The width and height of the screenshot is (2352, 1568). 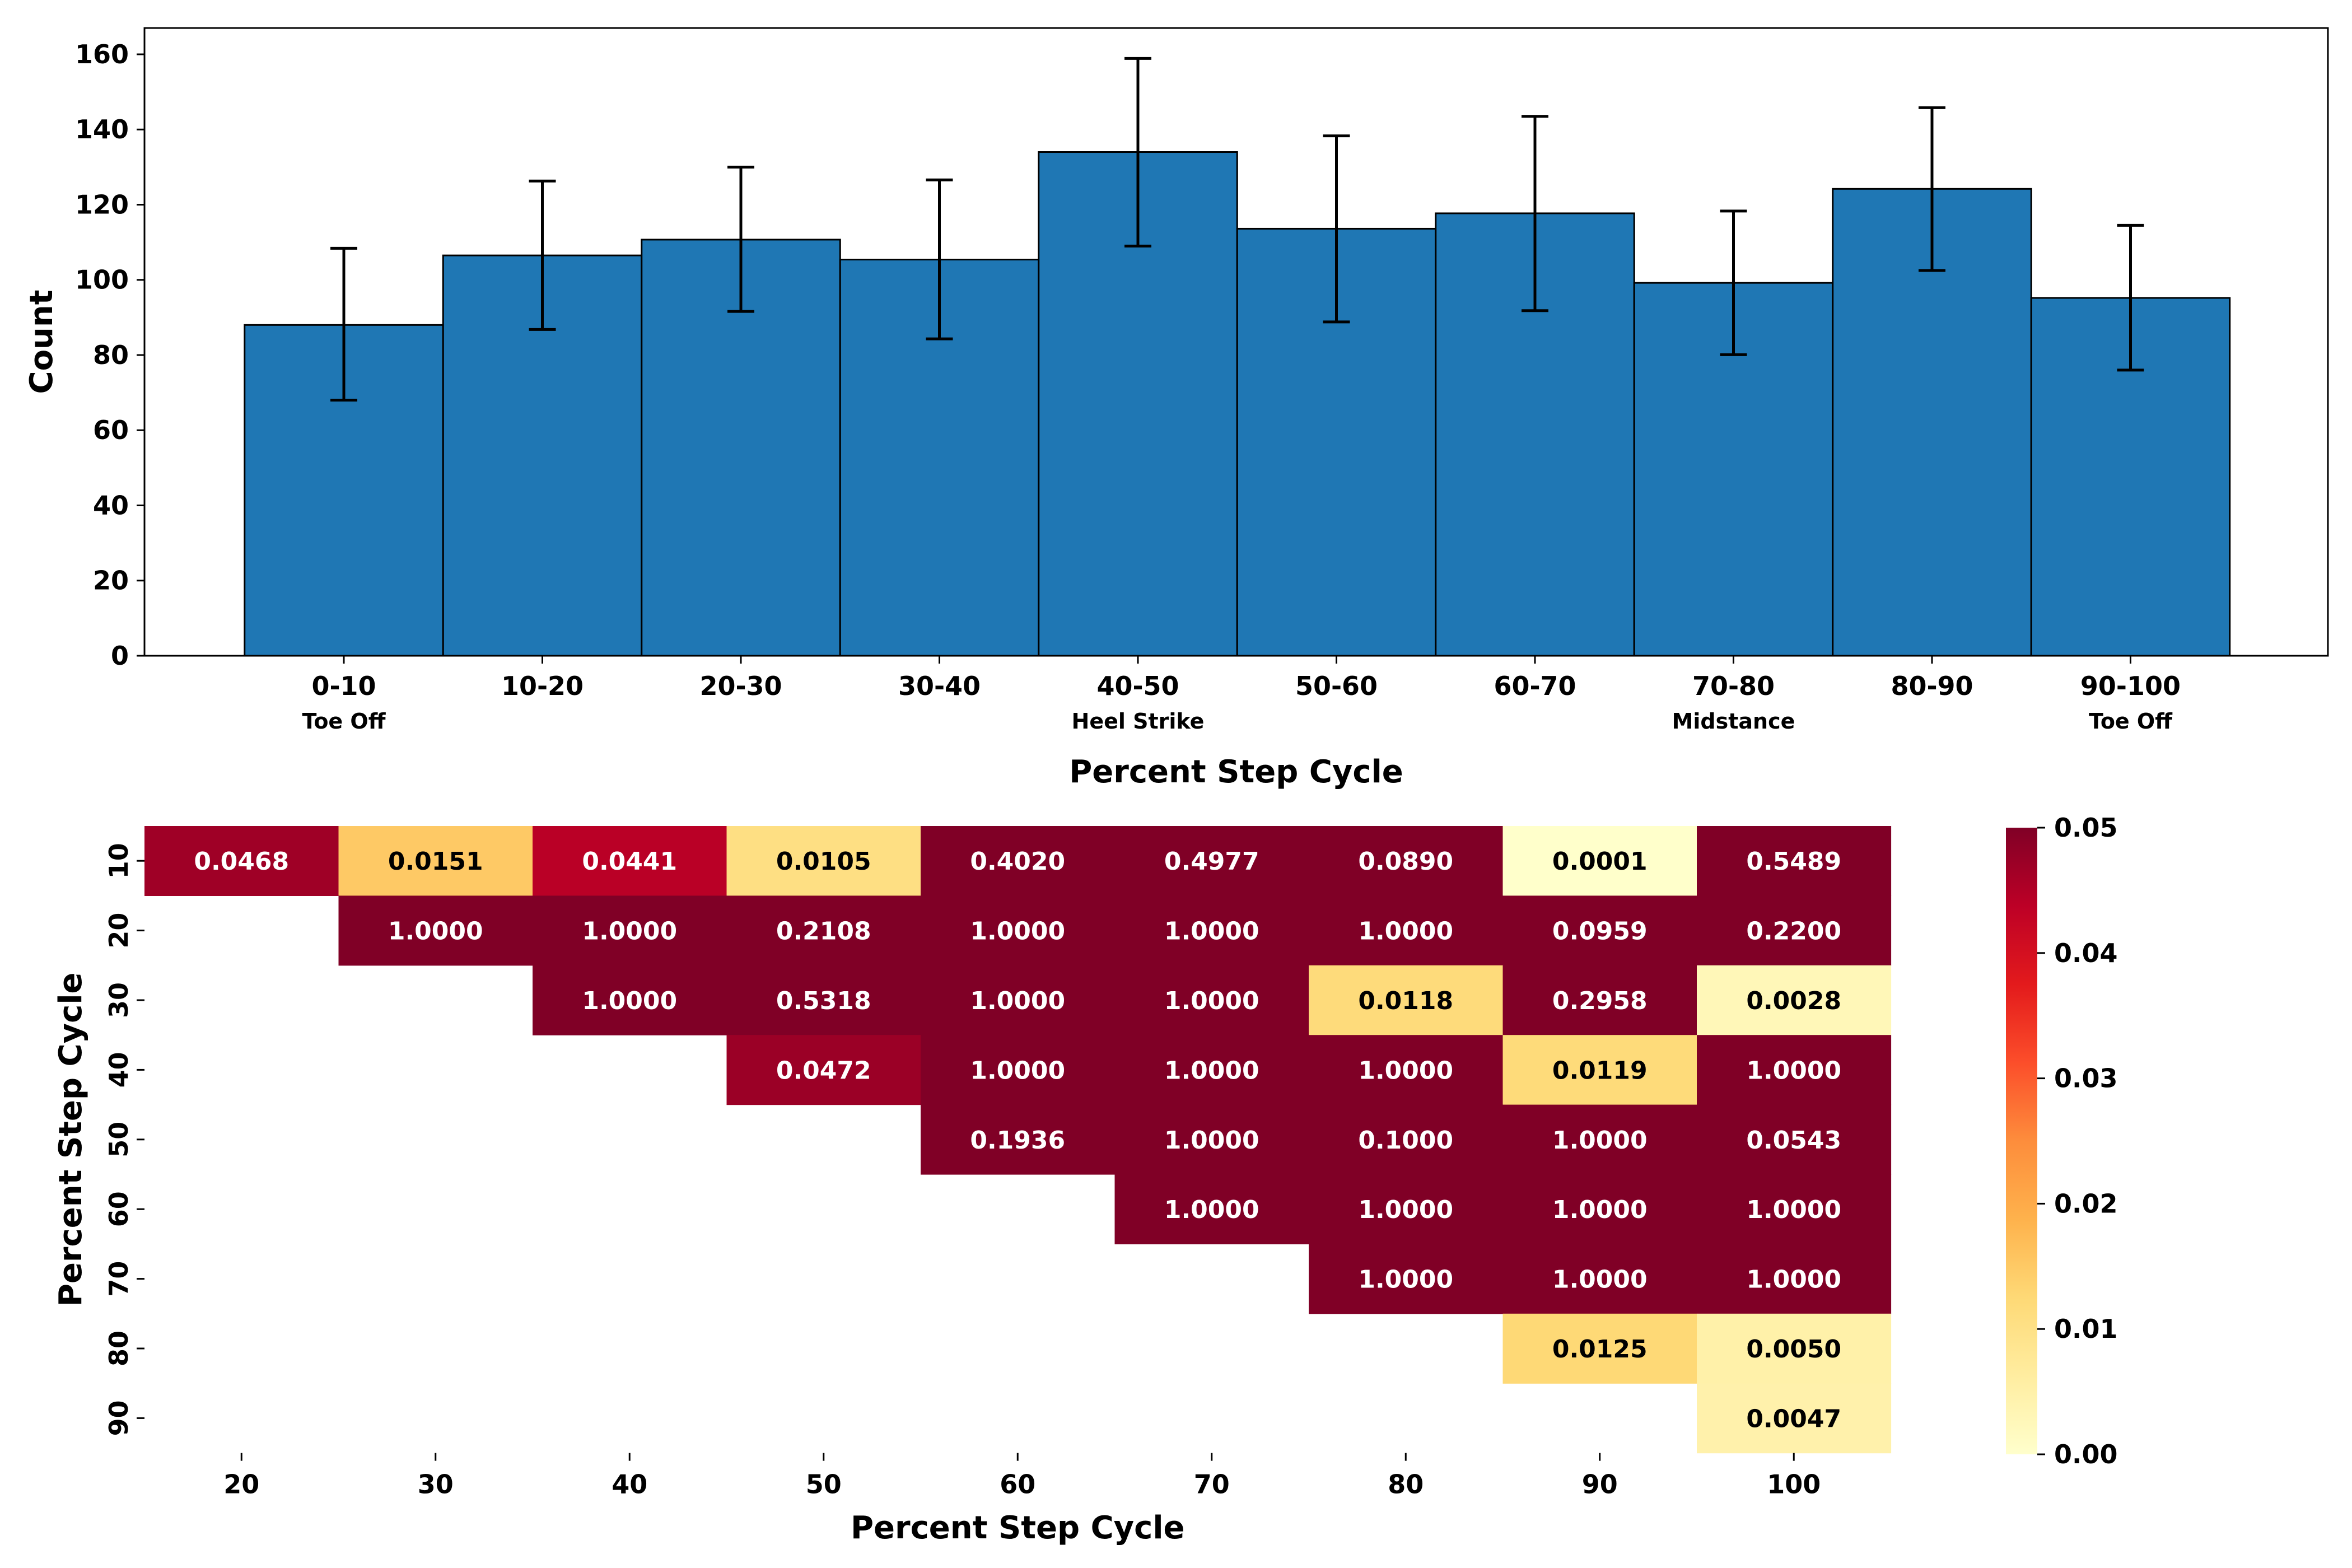 What do you see at coordinates (1794, 1141) in the screenshot?
I see `heatmap-cell-label: 0.0543` at bounding box center [1794, 1141].